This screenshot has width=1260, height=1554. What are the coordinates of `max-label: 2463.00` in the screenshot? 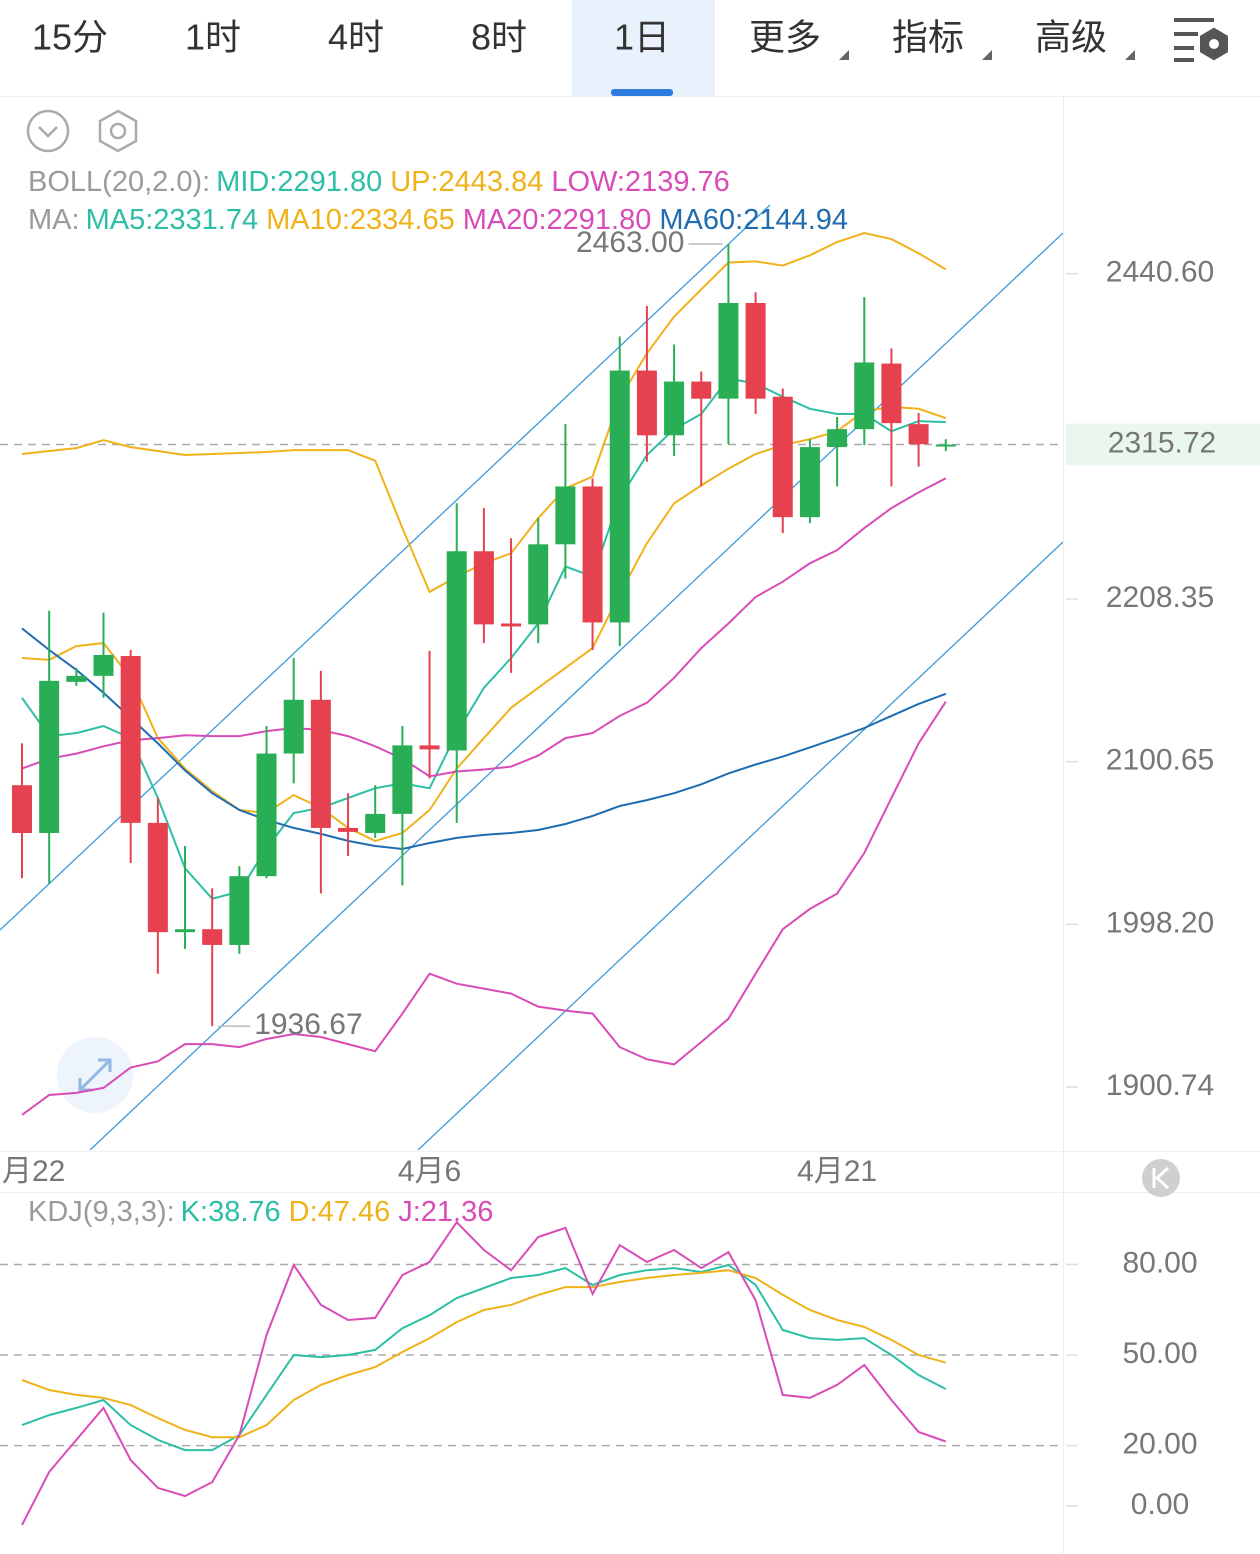 It's located at (630, 242).